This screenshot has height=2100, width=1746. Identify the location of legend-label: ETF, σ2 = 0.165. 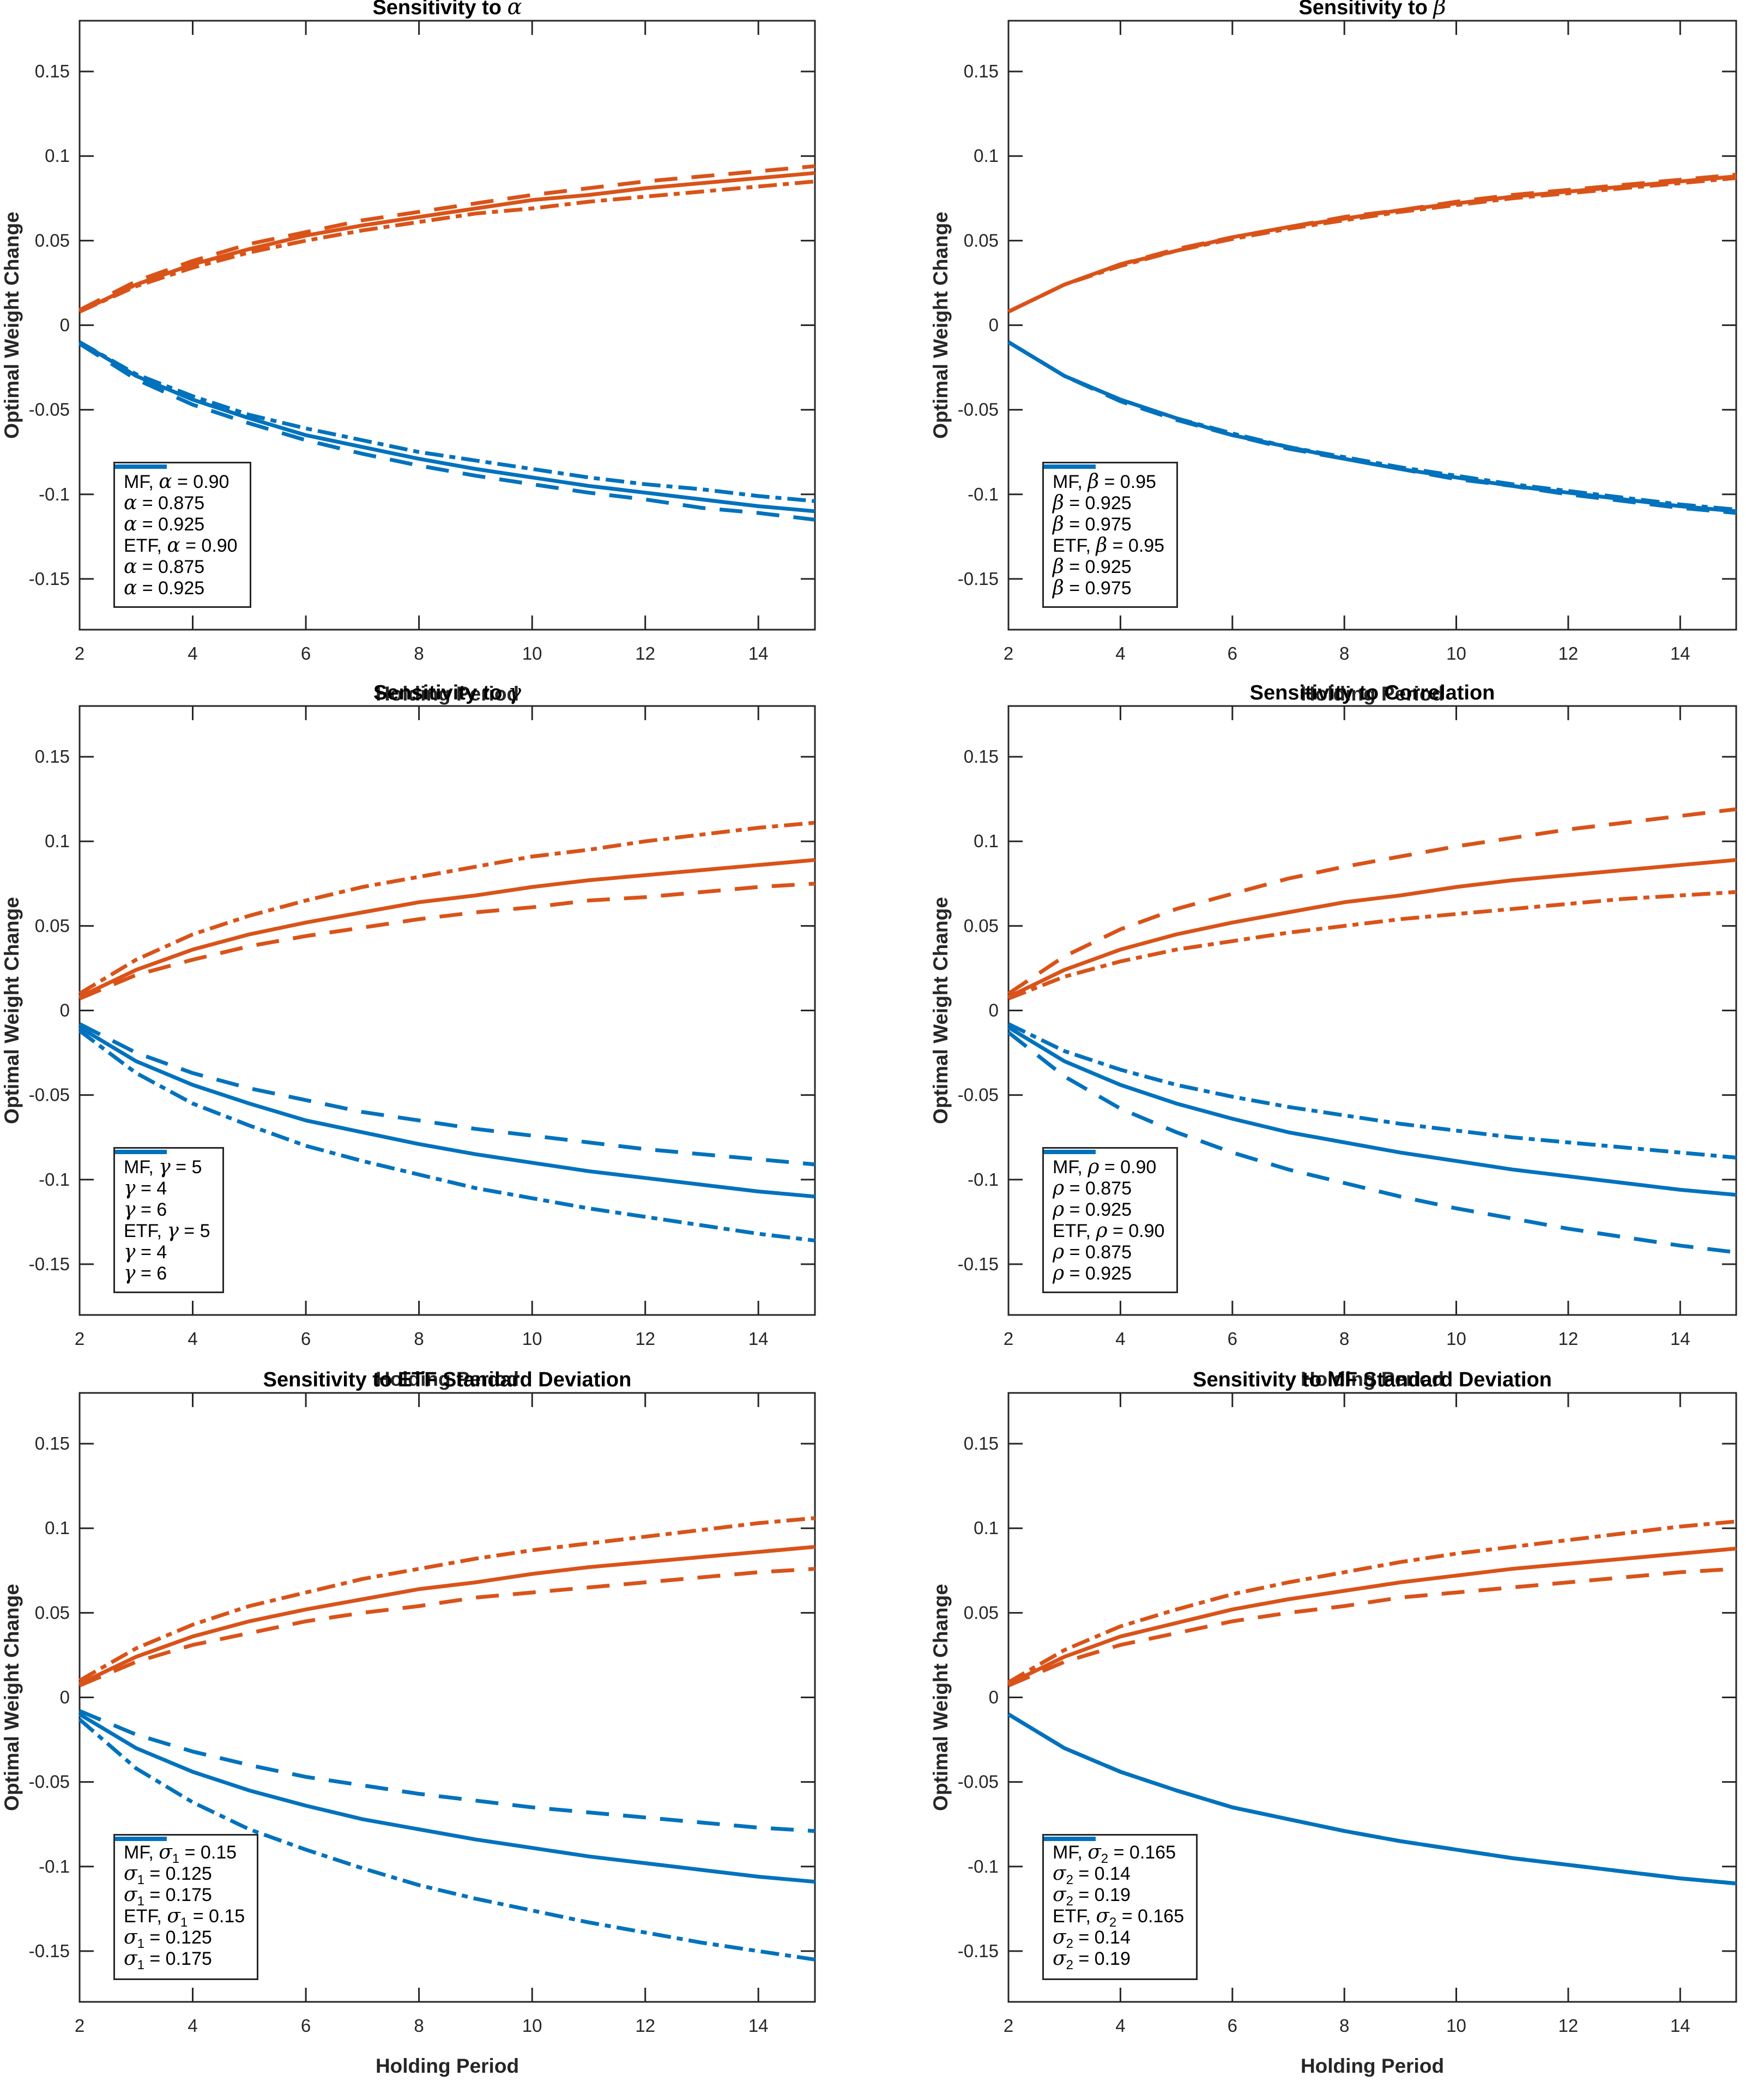
(1119, 1917).